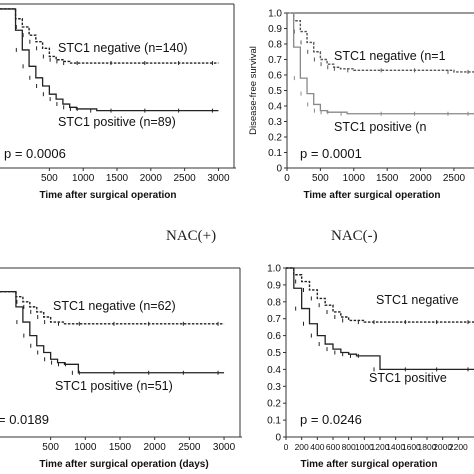  I want to click on group-label-nac-plus: NAC(+), so click(191, 236).